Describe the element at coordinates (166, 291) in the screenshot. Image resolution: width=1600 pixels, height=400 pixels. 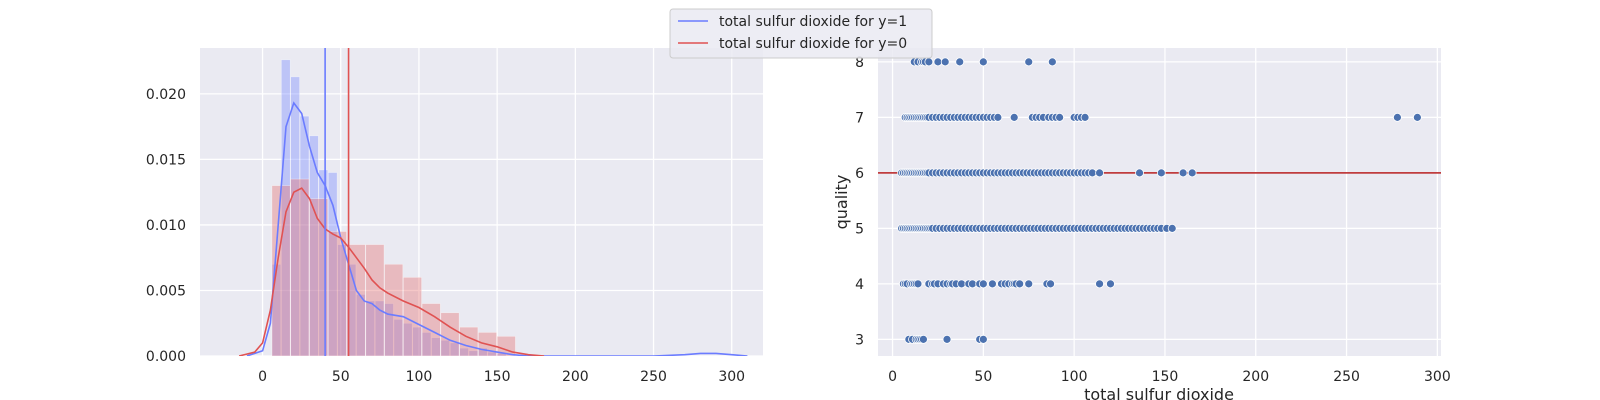
I see `y-tick-label: 0.005` at that location.